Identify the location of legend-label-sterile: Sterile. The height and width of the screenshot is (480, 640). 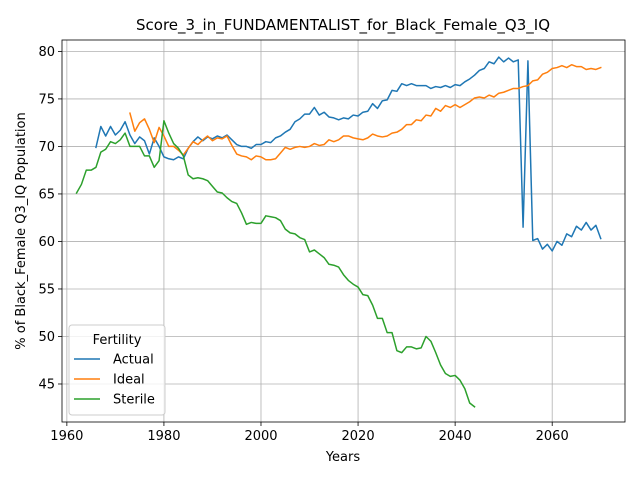
(134, 400).